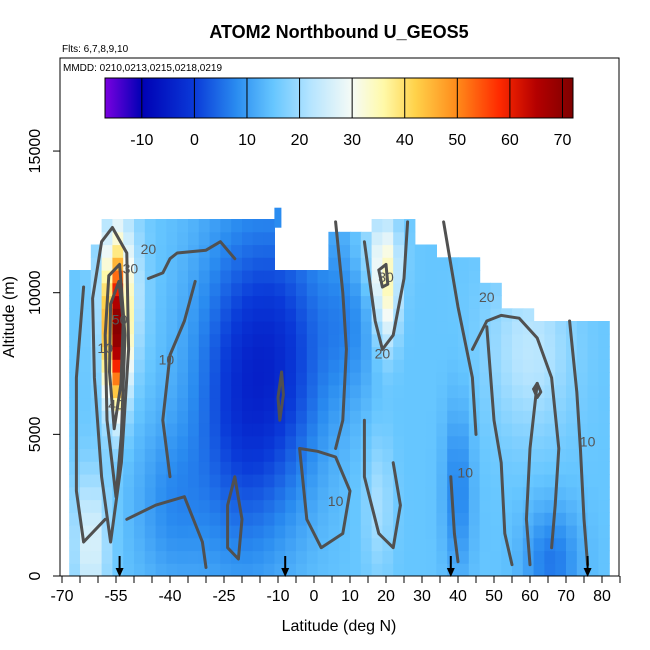  Describe the element at coordinates (247, 140) in the screenshot. I see `colorbar-tick-label: 10` at that location.